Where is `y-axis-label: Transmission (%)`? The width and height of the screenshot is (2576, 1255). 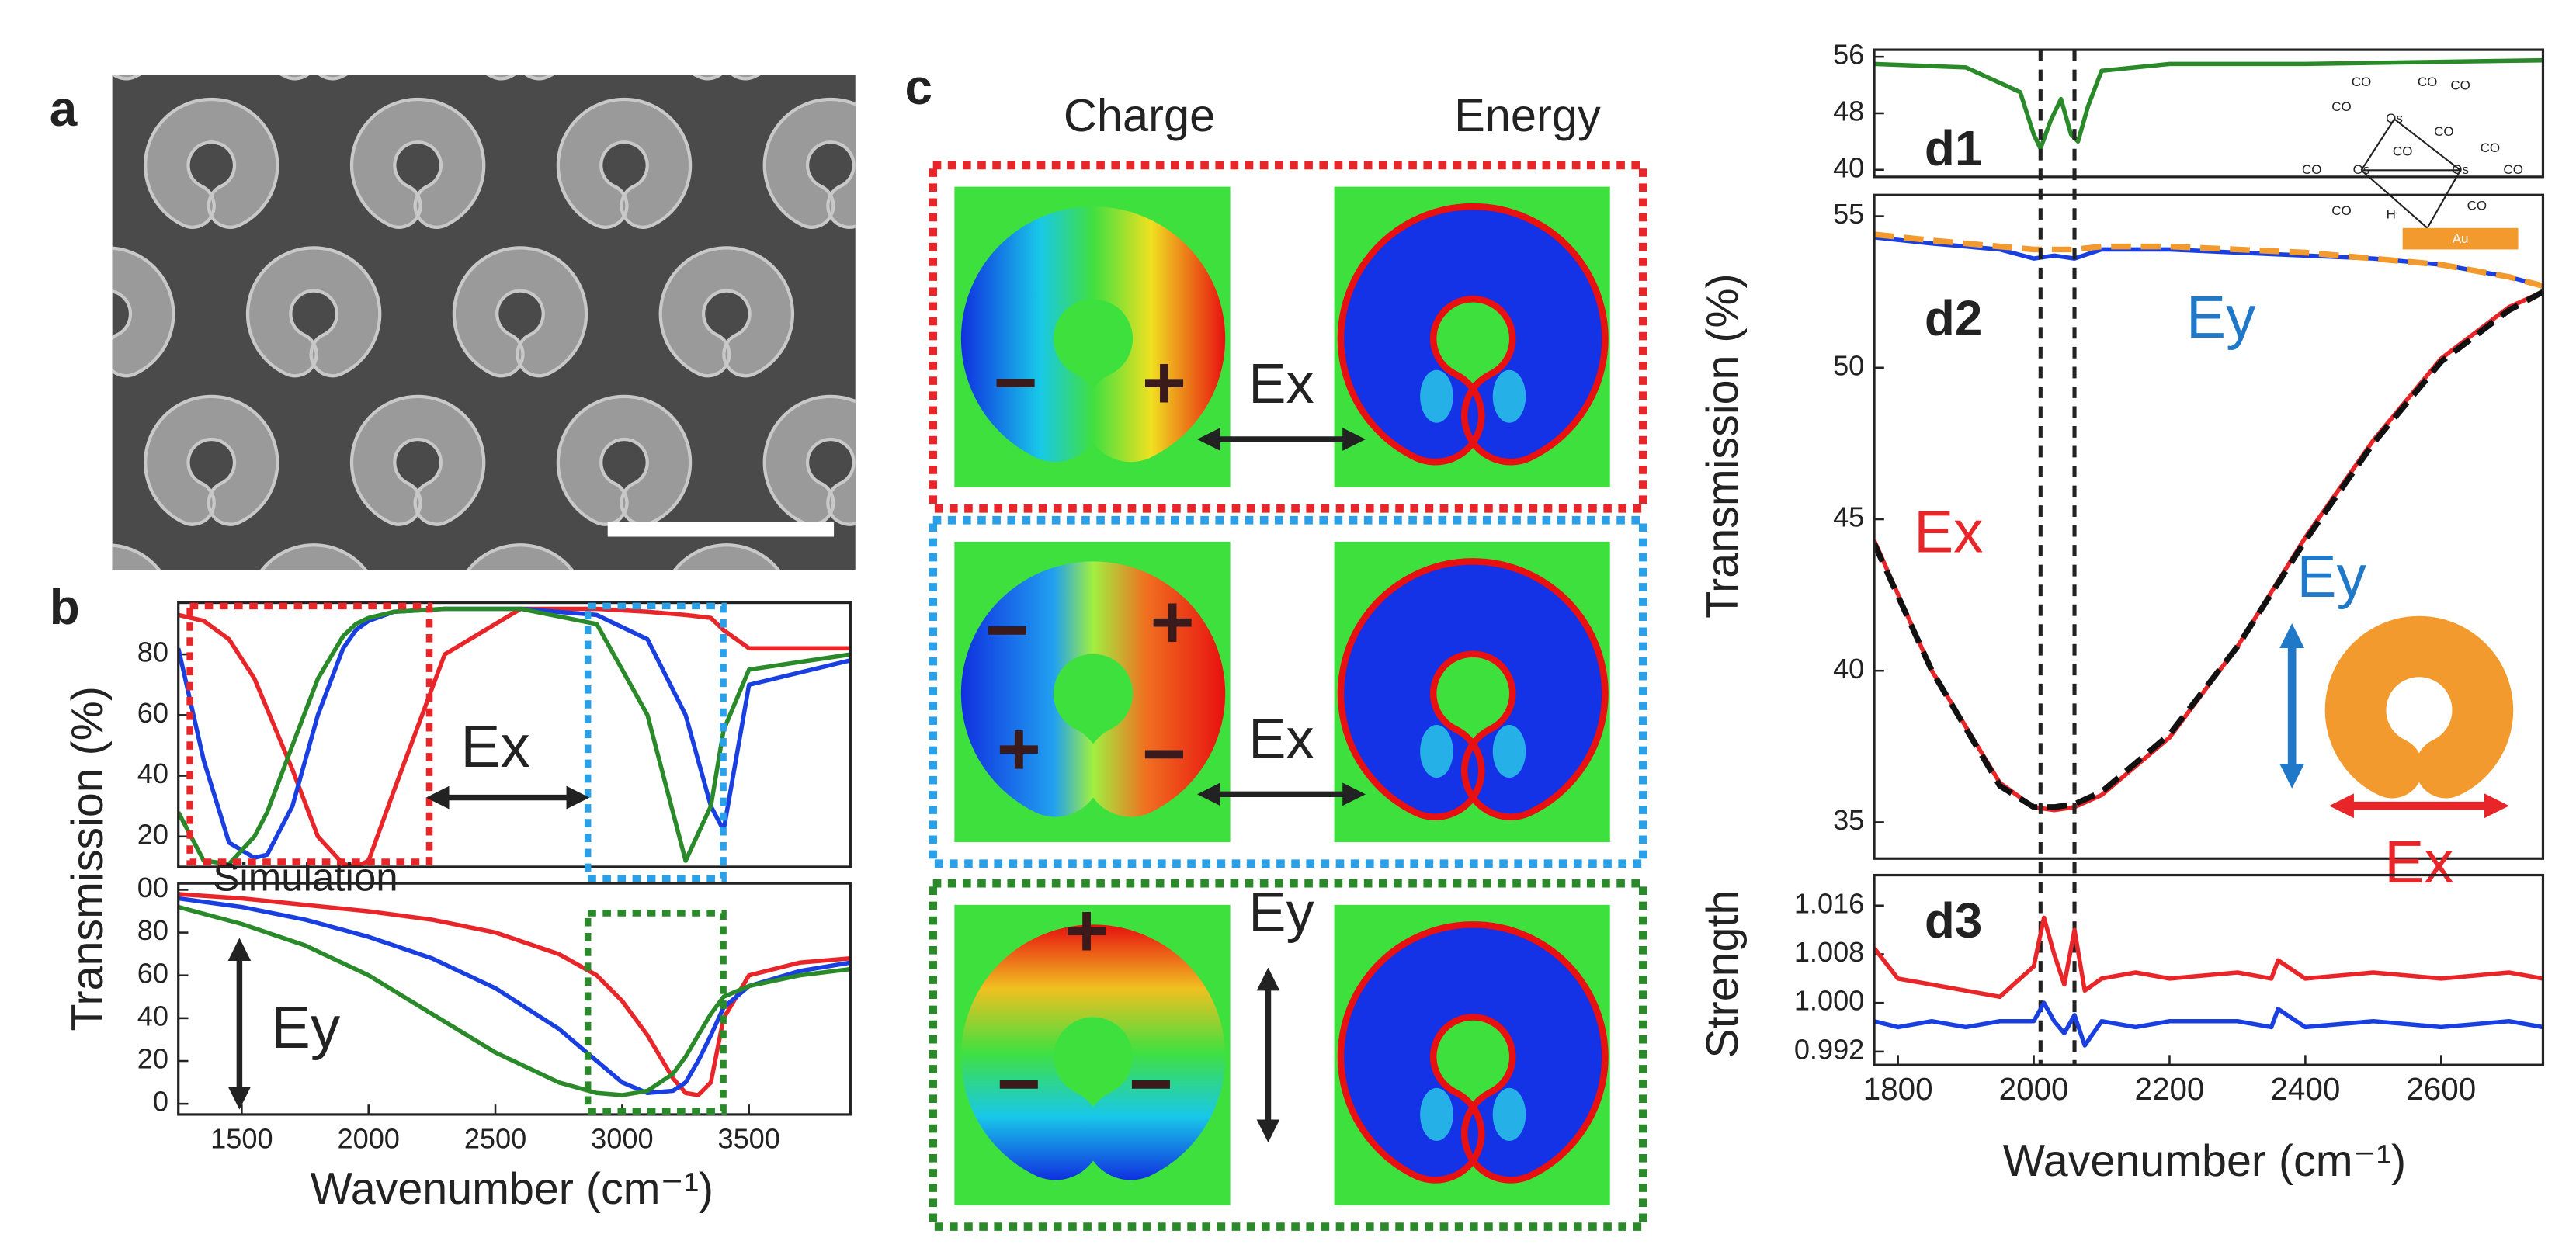 y-axis-label: Transmission (%) is located at coordinates (1723, 445).